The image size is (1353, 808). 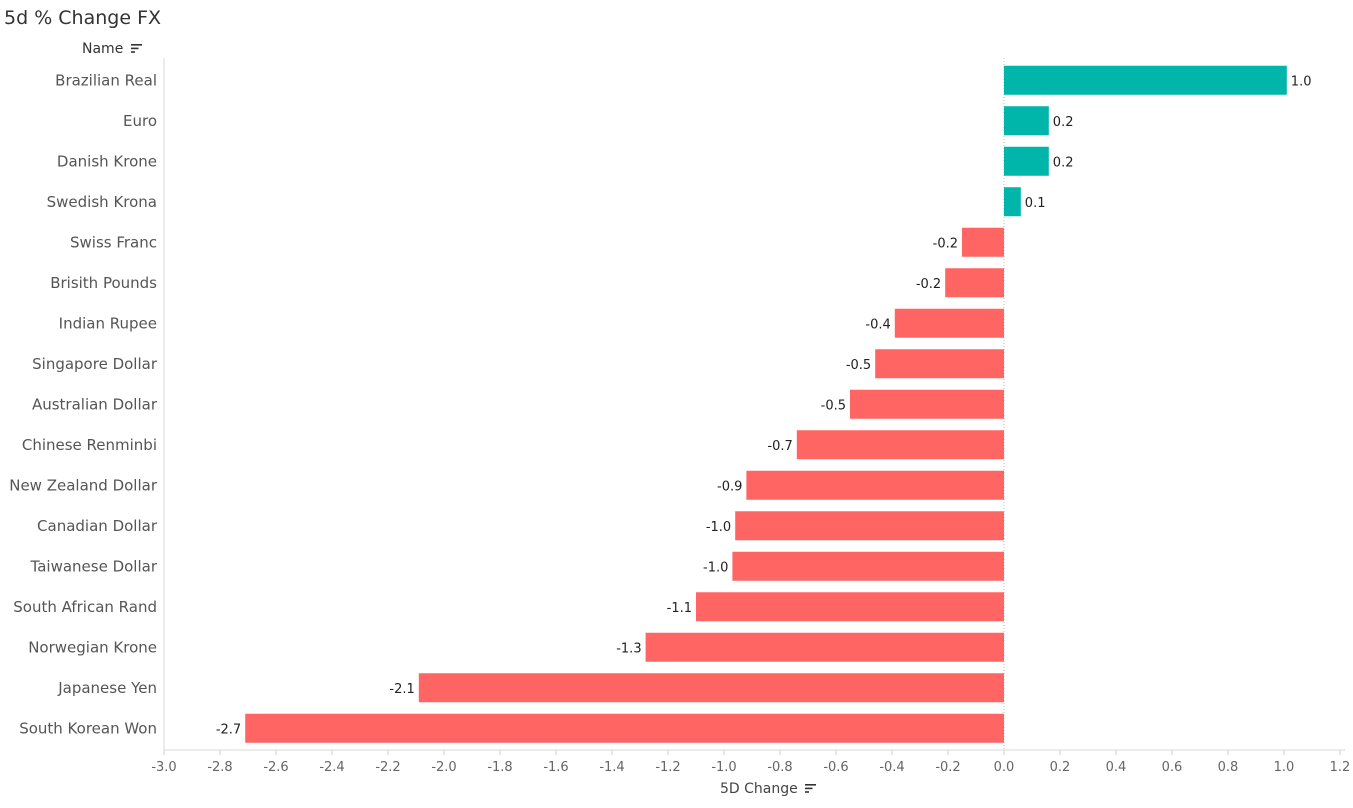 I want to click on x-tick-label: -1.6, so click(x=555, y=767).